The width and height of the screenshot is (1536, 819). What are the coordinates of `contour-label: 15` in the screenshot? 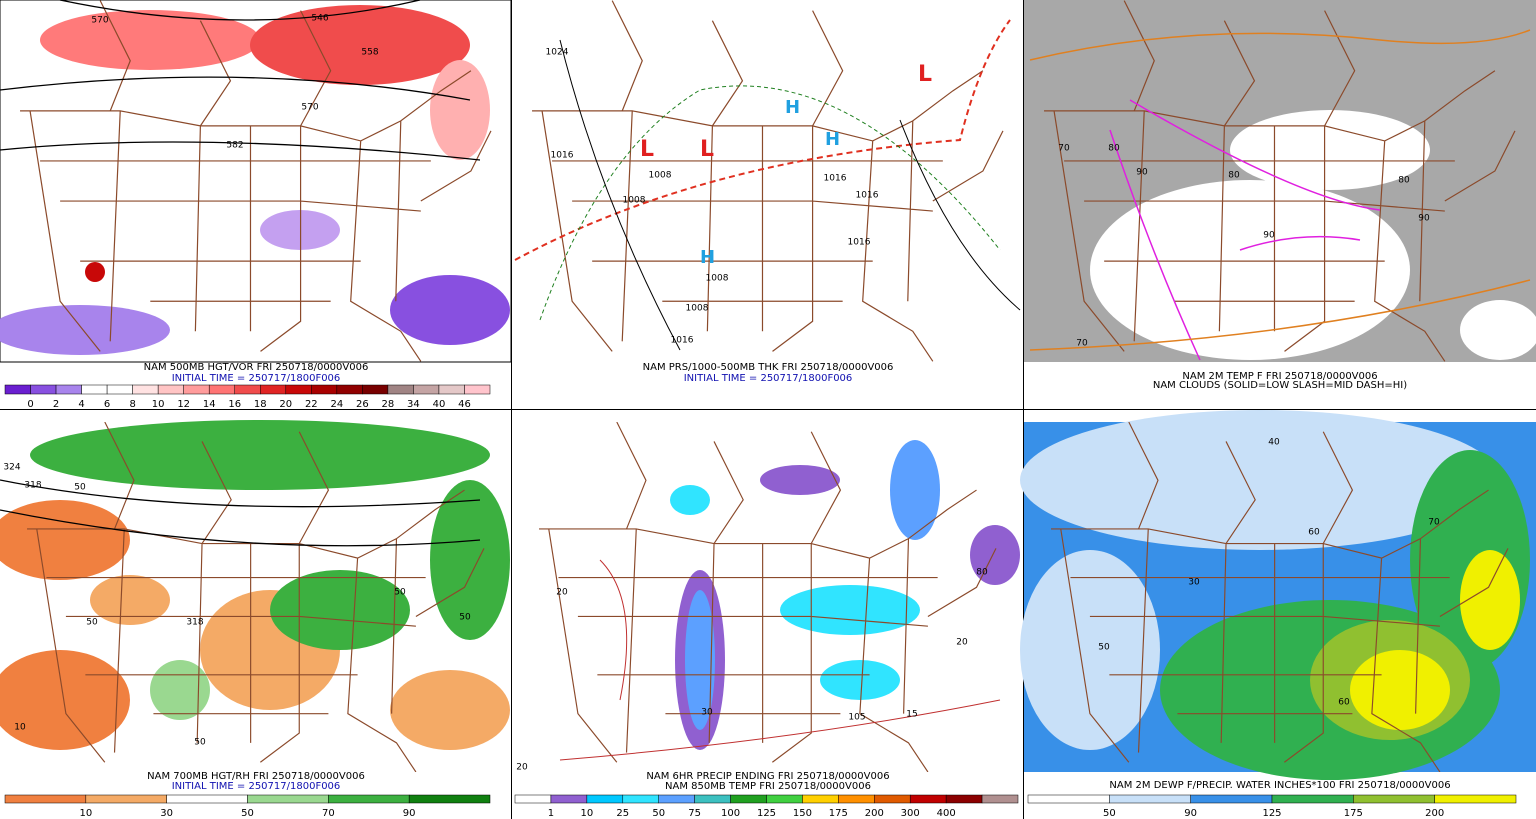 It's located at (911, 715).